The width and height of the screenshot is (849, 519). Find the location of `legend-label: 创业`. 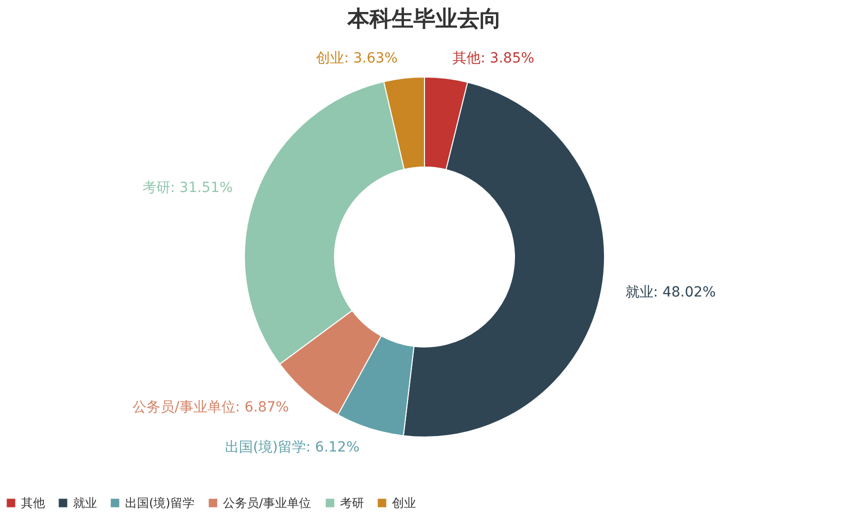

legend-label: 创业 is located at coordinates (404, 503).